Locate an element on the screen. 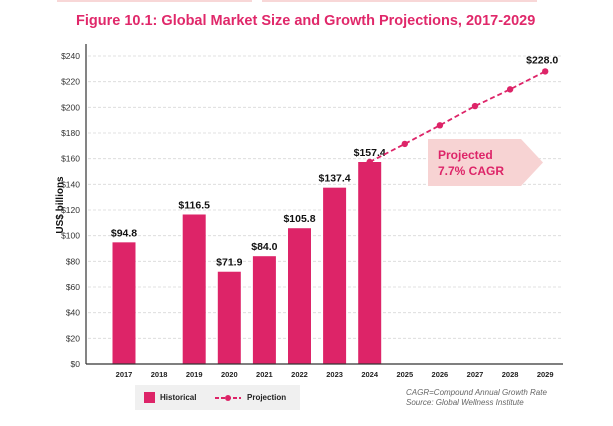  legend-historical-swatch is located at coordinates (149, 397).